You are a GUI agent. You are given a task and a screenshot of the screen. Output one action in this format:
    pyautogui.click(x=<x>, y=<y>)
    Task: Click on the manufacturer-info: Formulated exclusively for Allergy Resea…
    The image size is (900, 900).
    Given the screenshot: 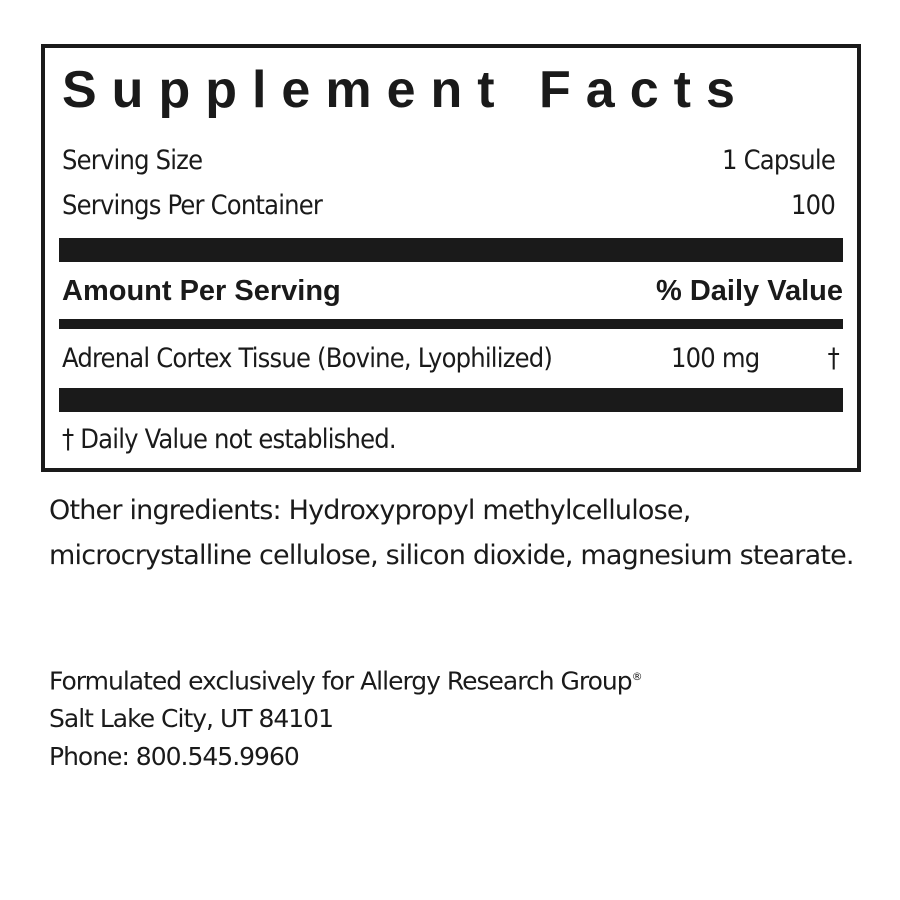 What is the action you would take?
    pyautogui.click(x=346, y=717)
    